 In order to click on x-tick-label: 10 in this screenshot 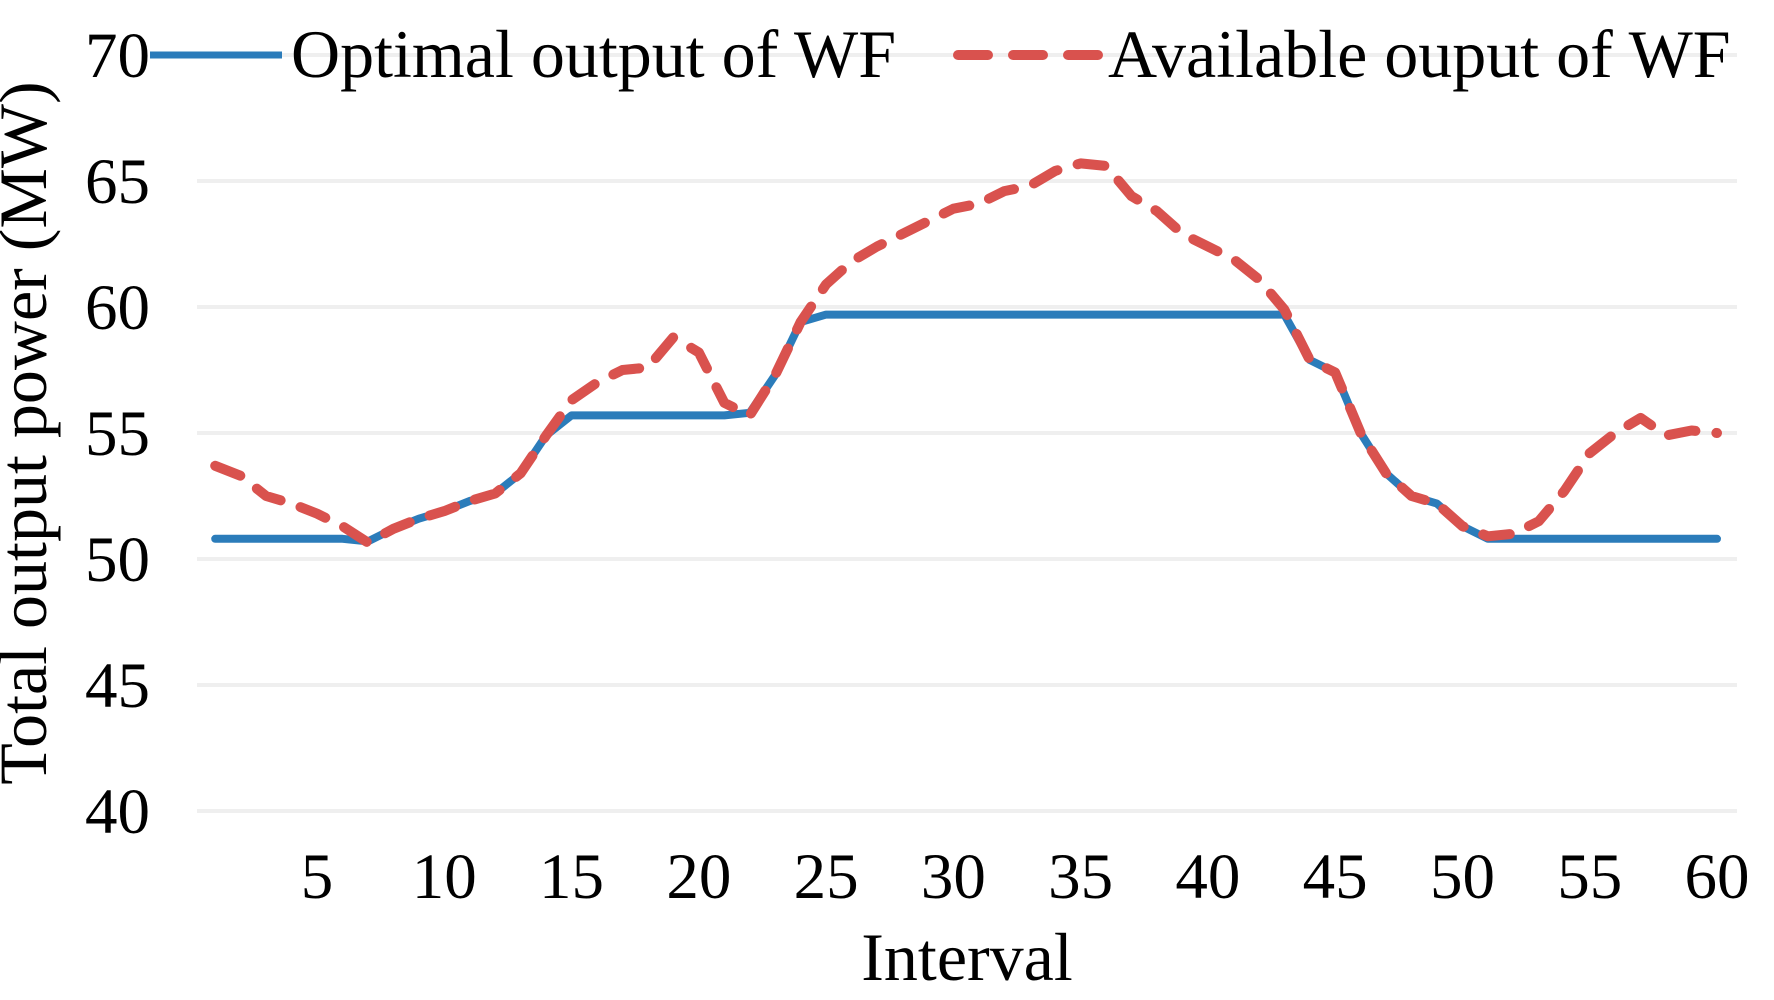, I will do `click(444, 877)`.